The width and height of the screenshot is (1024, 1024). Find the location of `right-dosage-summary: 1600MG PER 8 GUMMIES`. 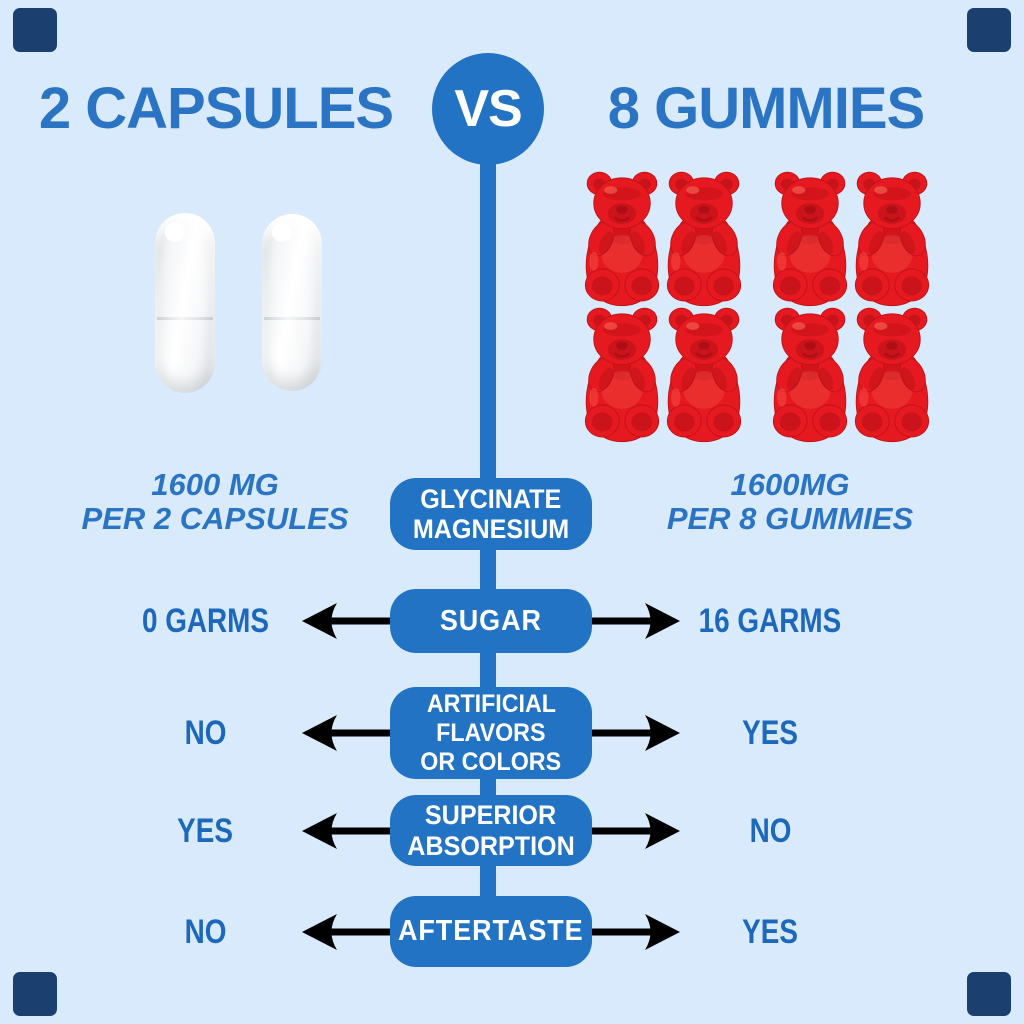

right-dosage-summary: 1600MG PER 8 GUMMIES is located at coordinates (790, 502).